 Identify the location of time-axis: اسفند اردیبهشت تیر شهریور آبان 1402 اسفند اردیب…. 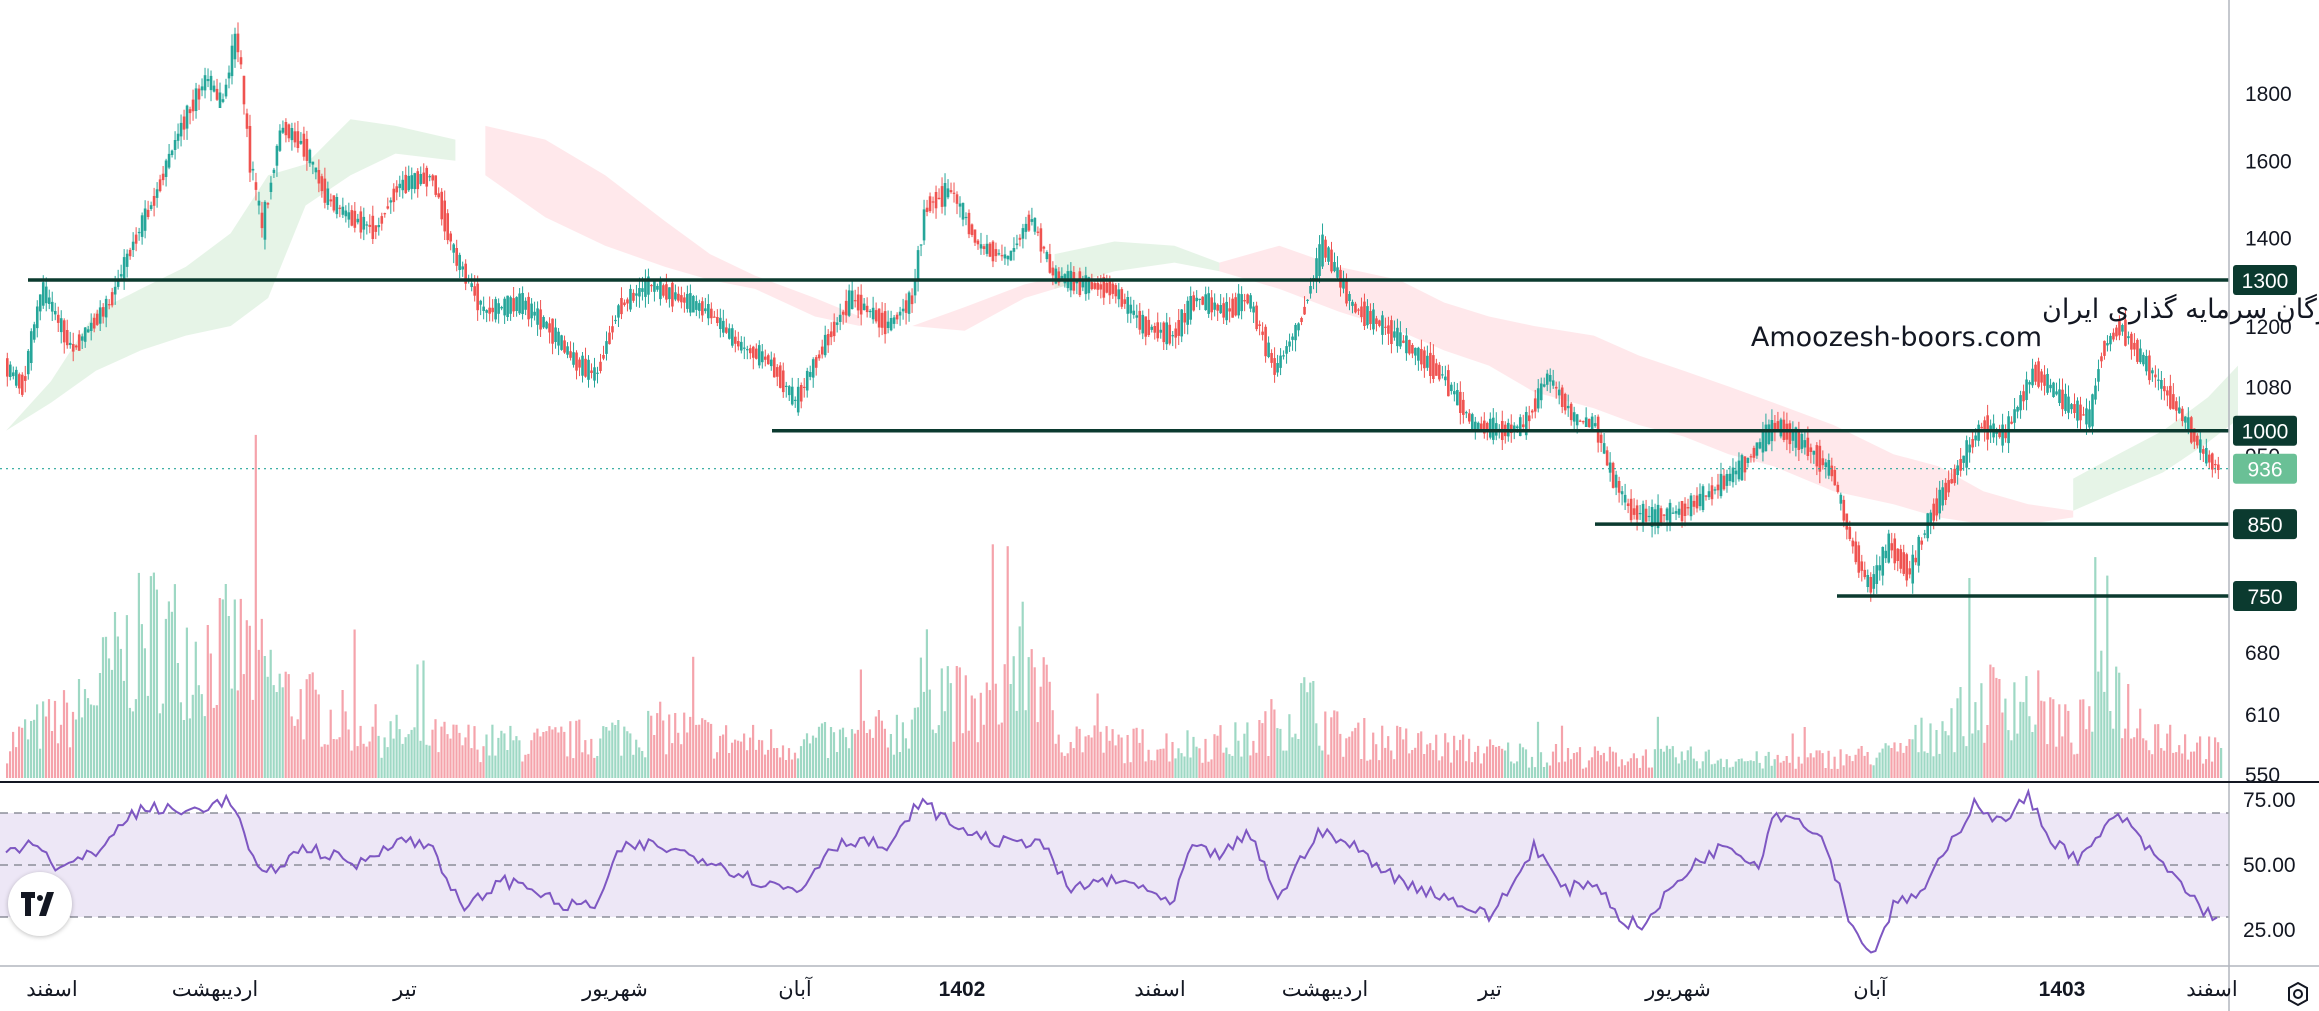
(1131, 988).